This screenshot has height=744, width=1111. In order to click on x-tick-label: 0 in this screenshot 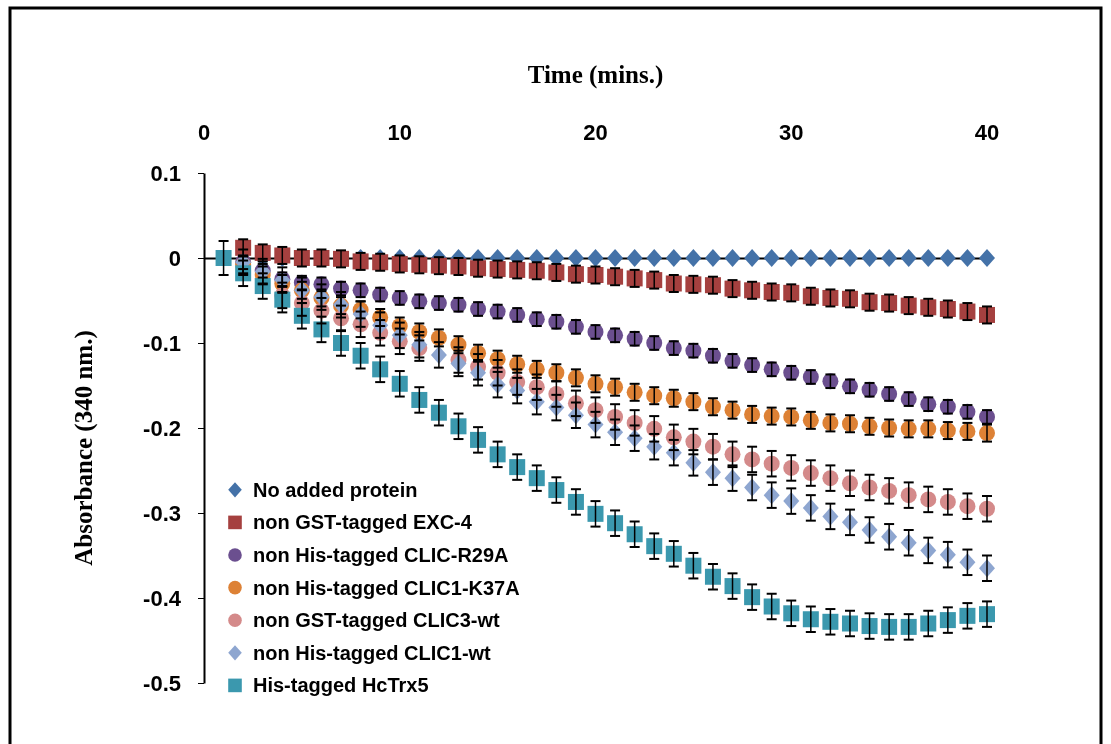, I will do `click(204, 132)`.